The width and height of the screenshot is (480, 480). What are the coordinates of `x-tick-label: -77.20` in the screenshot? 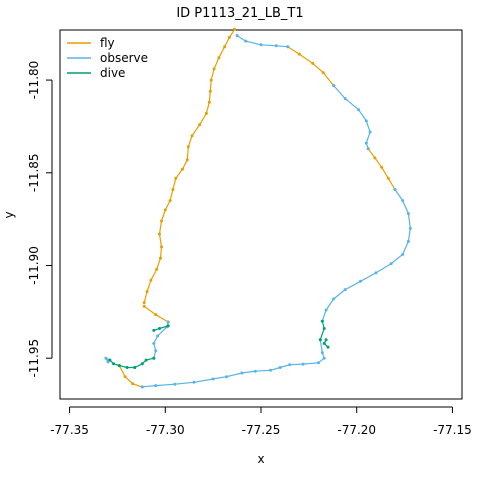 It's located at (356, 430).